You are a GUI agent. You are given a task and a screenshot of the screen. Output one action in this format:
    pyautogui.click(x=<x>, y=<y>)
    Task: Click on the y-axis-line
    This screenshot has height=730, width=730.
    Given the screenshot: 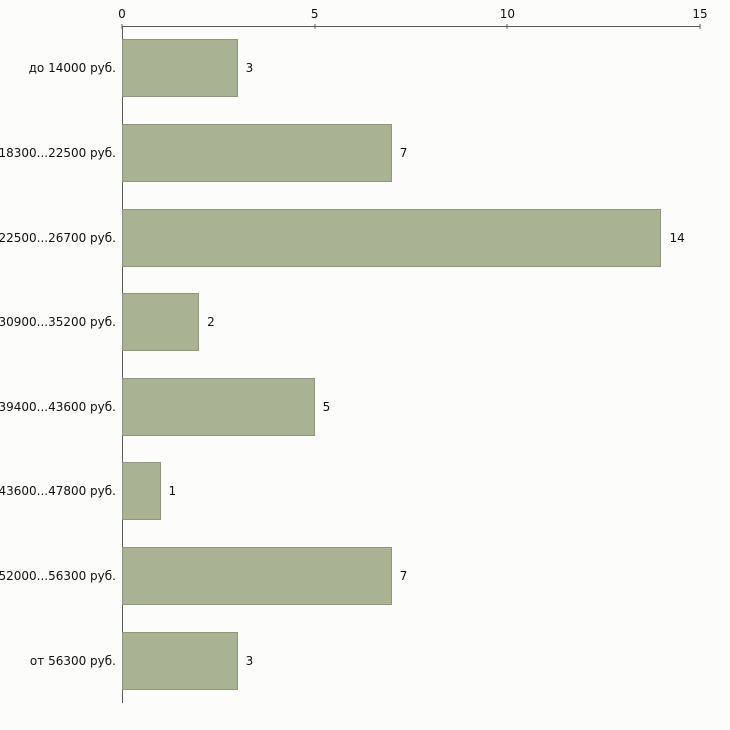 What is the action you would take?
    pyautogui.click(x=122, y=364)
    